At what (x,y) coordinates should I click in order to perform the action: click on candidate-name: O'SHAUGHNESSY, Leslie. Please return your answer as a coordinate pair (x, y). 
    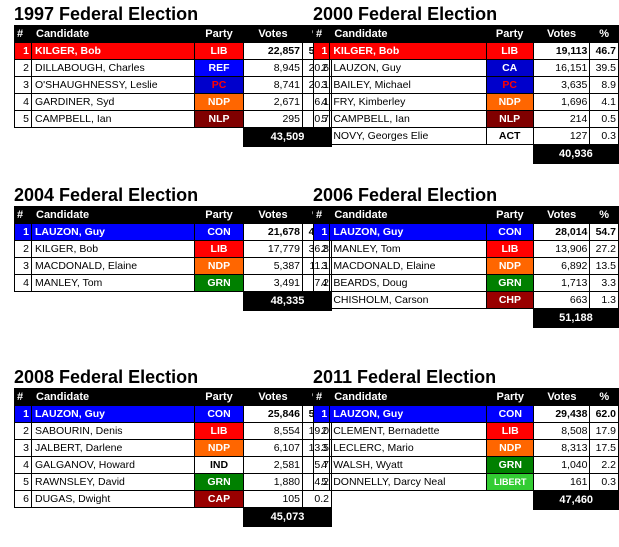
    Looking at the image, I should click on (113, 85).